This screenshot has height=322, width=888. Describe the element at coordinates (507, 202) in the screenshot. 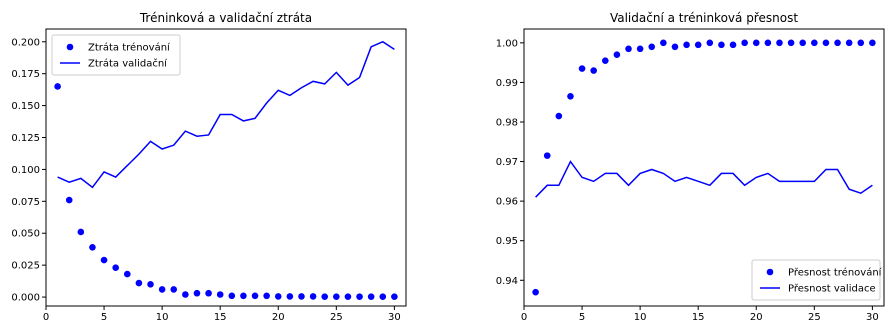

I see `y-tick-label: 0.96` at that location.